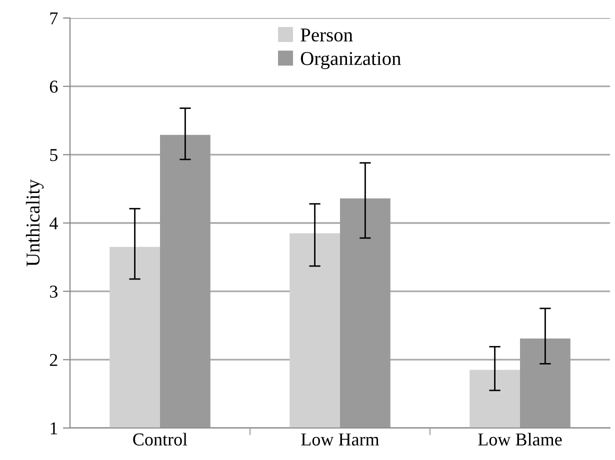 The image size is (615, 460). Describe the element at coordinates (54, 223) in the screenshot. I see `y-tick-label: 4` at that location.